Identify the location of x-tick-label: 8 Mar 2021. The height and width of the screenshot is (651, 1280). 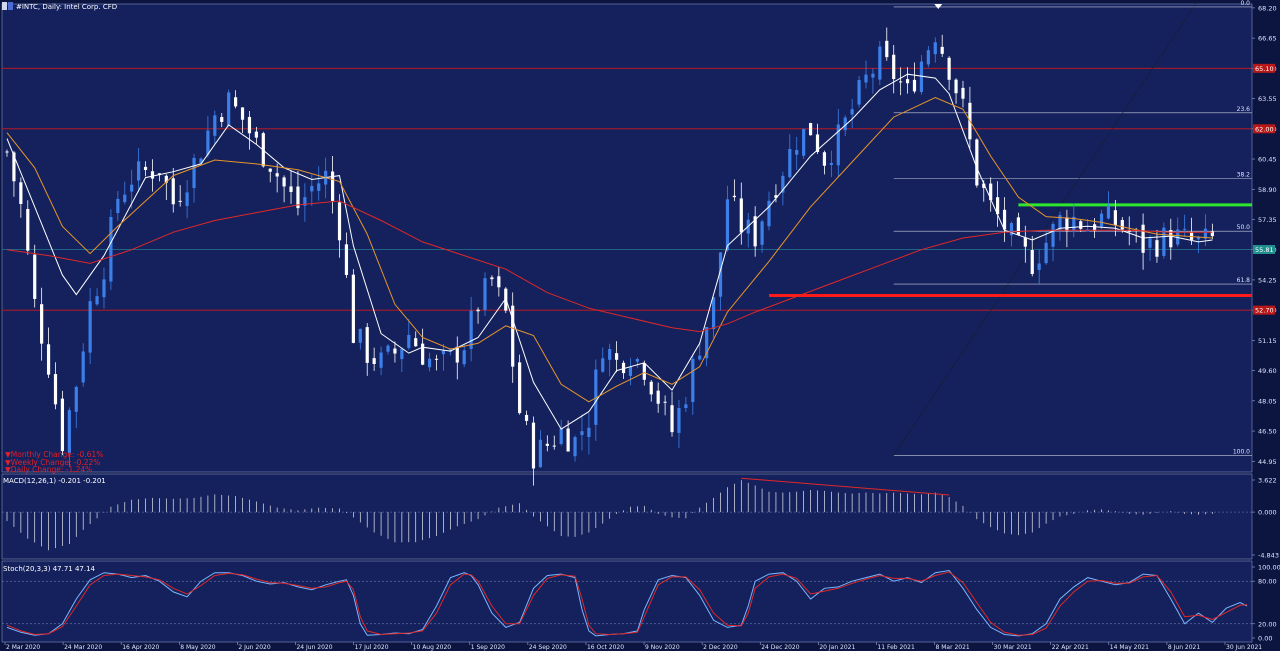
(953, 647).